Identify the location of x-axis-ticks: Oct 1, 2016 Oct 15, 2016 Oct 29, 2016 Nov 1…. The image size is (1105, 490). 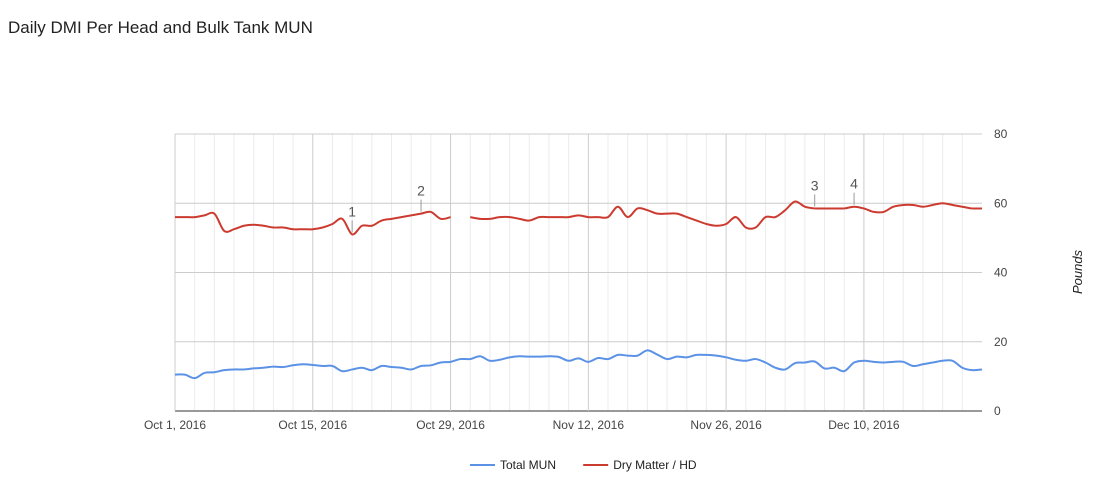
(522, 425).